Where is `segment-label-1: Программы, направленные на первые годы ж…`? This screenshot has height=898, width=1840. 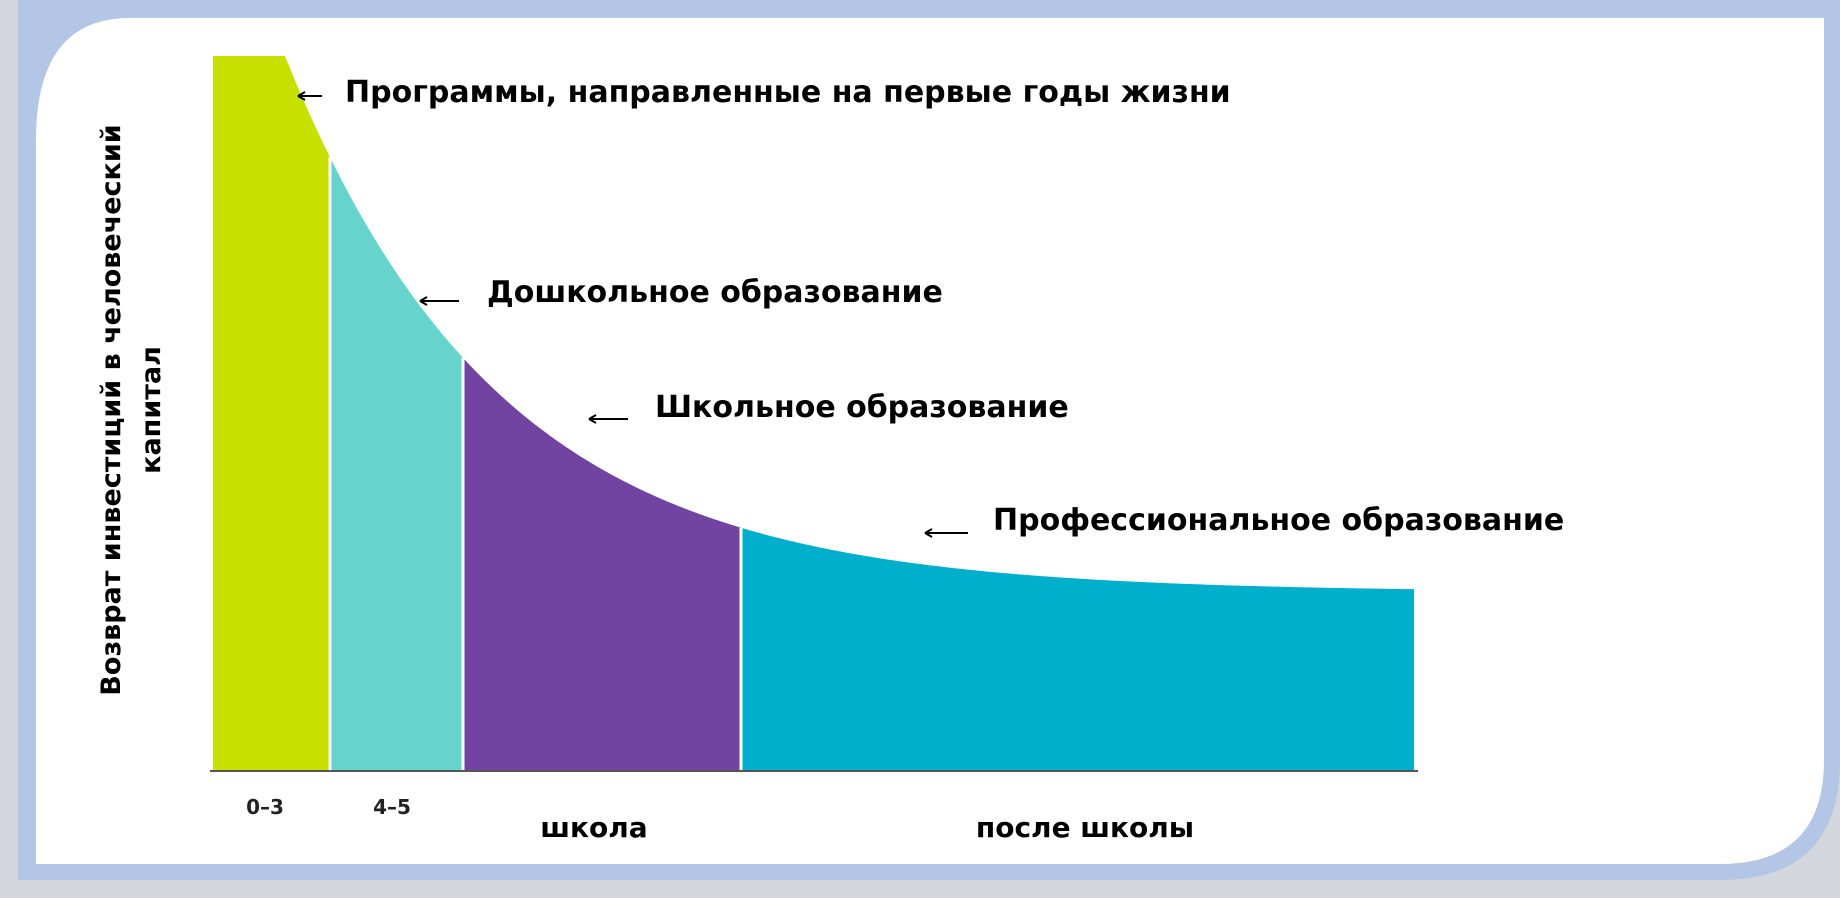 segment-label-1: Программы, направленные на первые годы ж… is located at coordinates (788, 92).